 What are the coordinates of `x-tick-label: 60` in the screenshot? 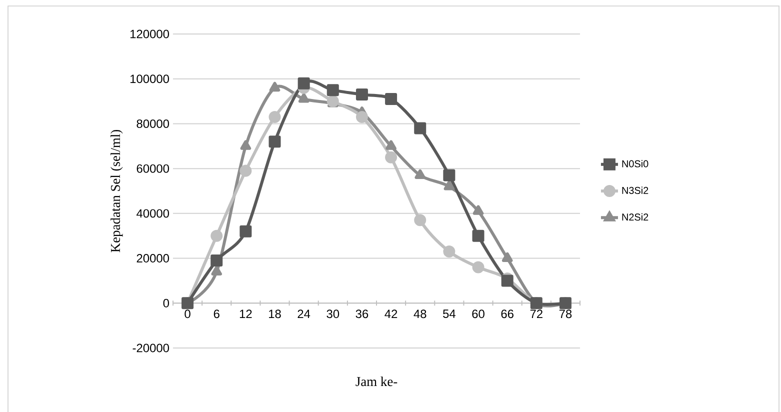 It's located at (478, 314).